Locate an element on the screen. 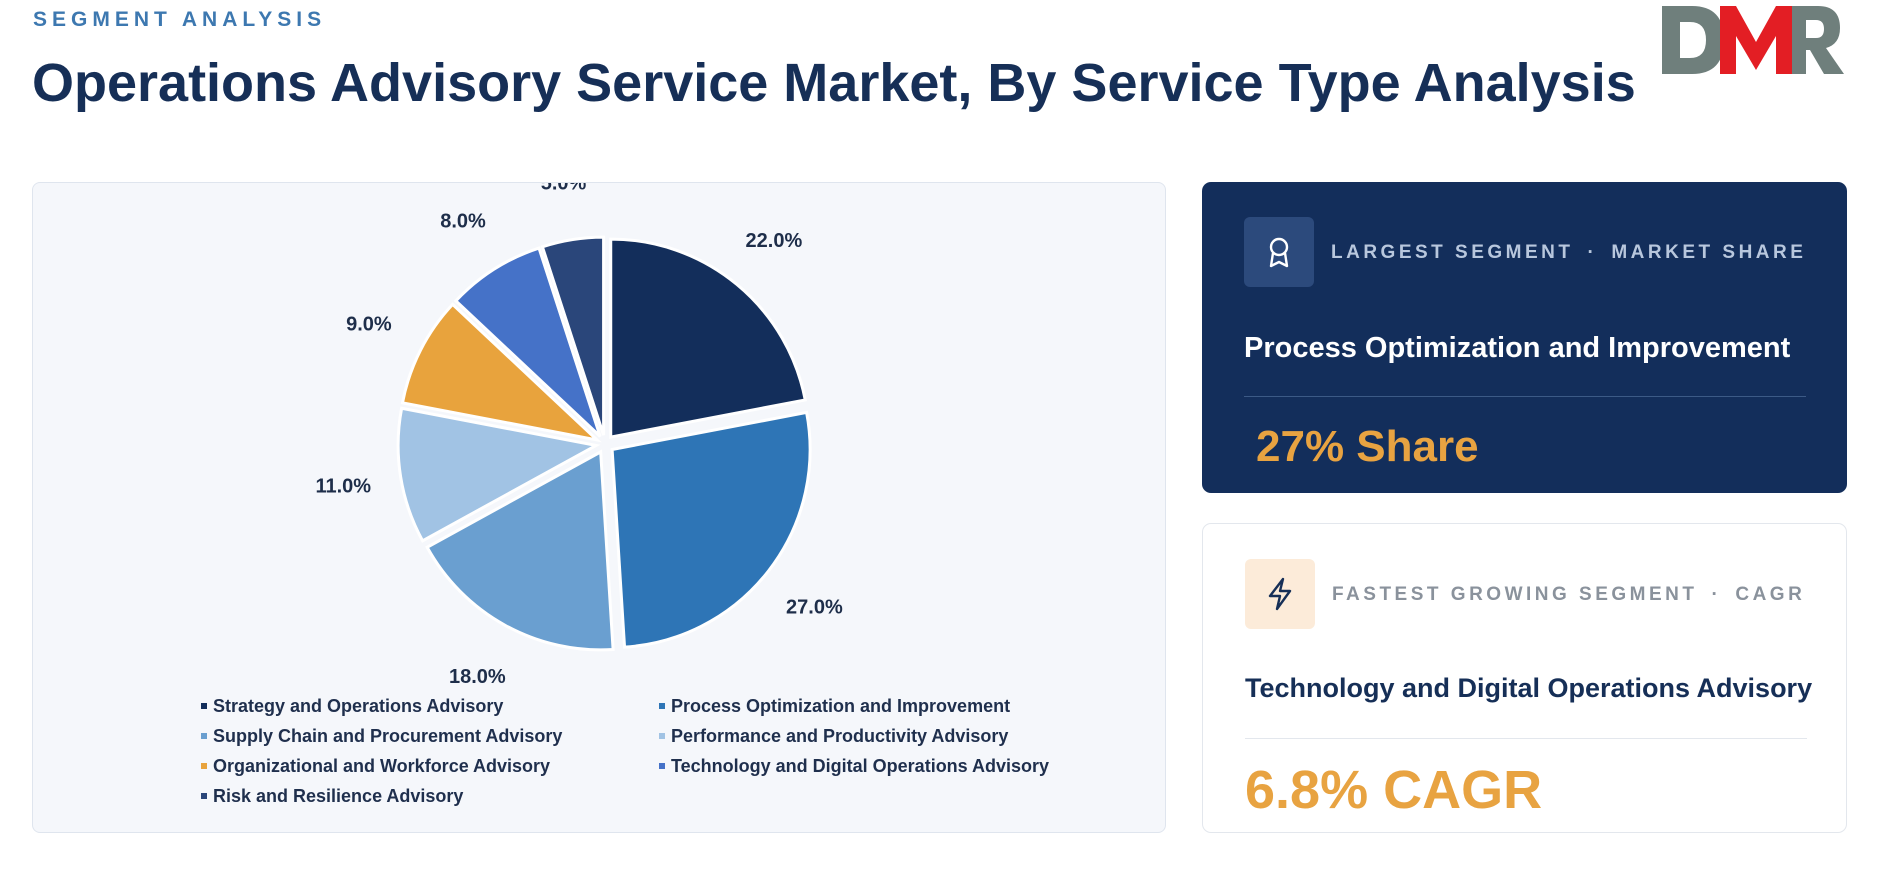 Image resolution: width=1884 pixels, height=870 pixels. pie-slice-performance-and-productivity-advisory is located at coordinates (498, 474).